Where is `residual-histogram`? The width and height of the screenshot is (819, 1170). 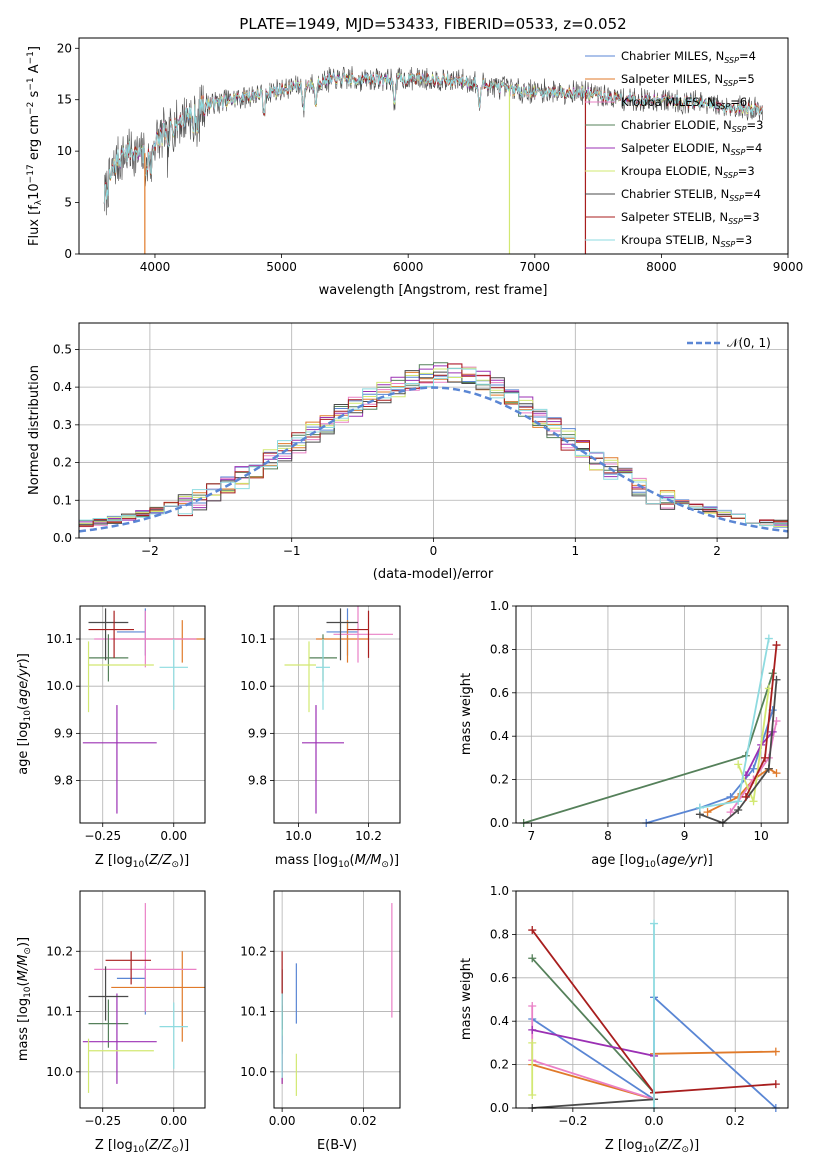
residual-histogram is located at coordinates (433, 447).